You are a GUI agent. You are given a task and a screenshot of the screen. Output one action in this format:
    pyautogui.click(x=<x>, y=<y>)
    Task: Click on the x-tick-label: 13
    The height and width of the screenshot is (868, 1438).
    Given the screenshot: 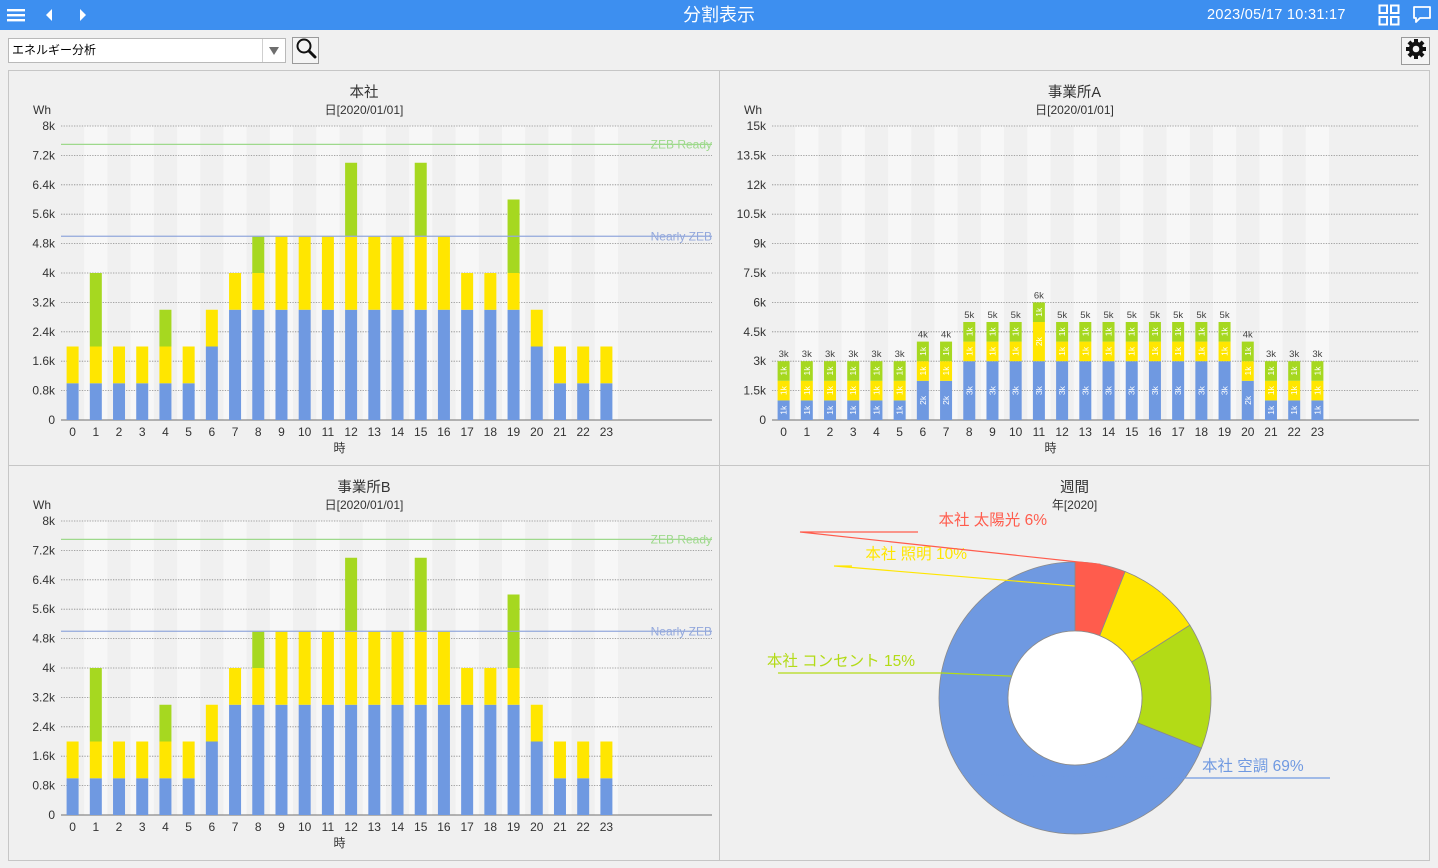 What is the action you would take?
    pyautogui.click(x=1086, y=432)
    